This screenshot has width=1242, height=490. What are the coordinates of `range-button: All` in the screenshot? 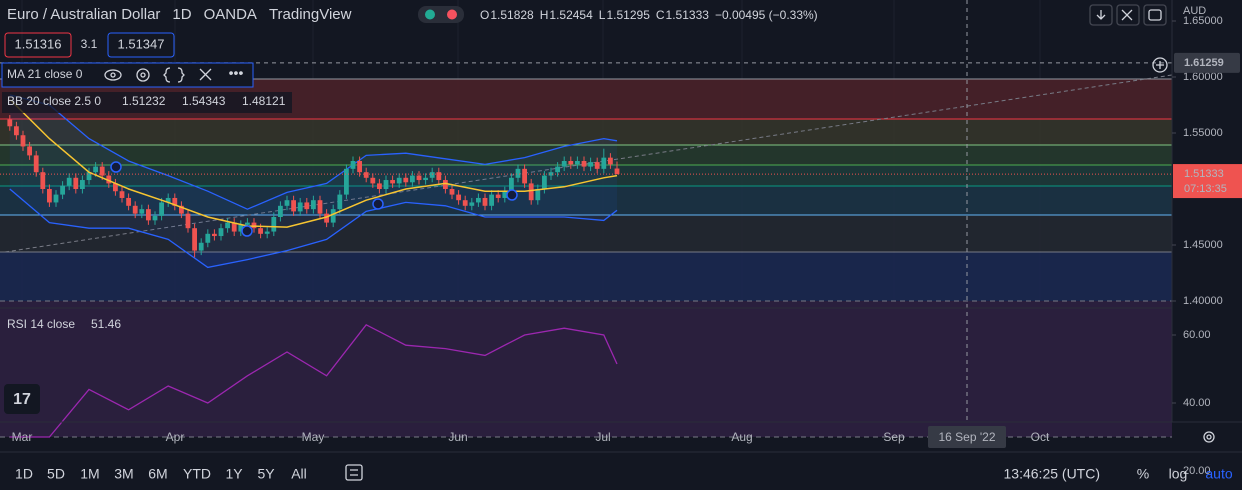 It's located at (299, 474).